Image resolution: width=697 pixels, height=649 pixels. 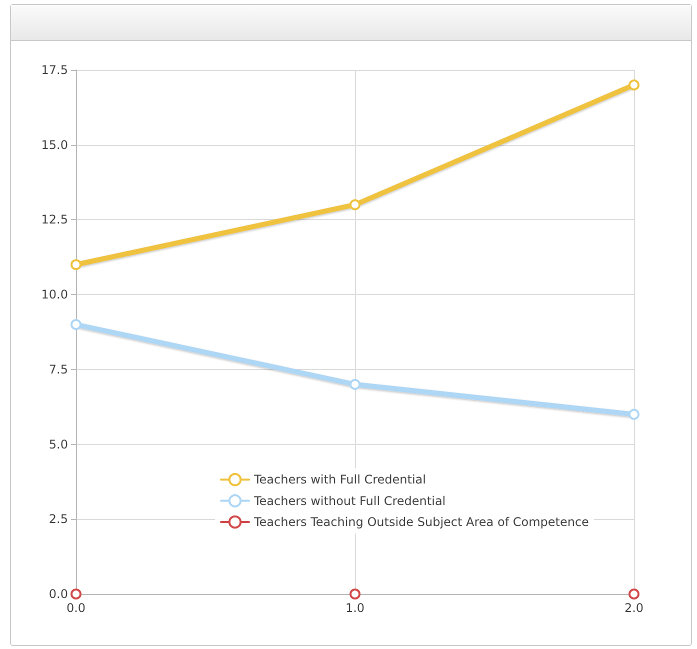 I want to click on y-tick-label: 0.0, so click(x=58, y=594).